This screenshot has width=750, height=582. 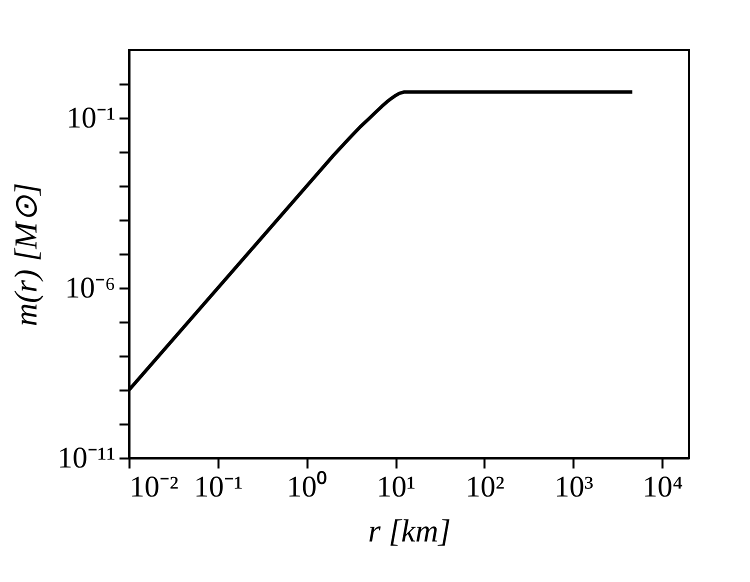 I want to click on x-tick-label: 10¹, so click(x=396, y=487).